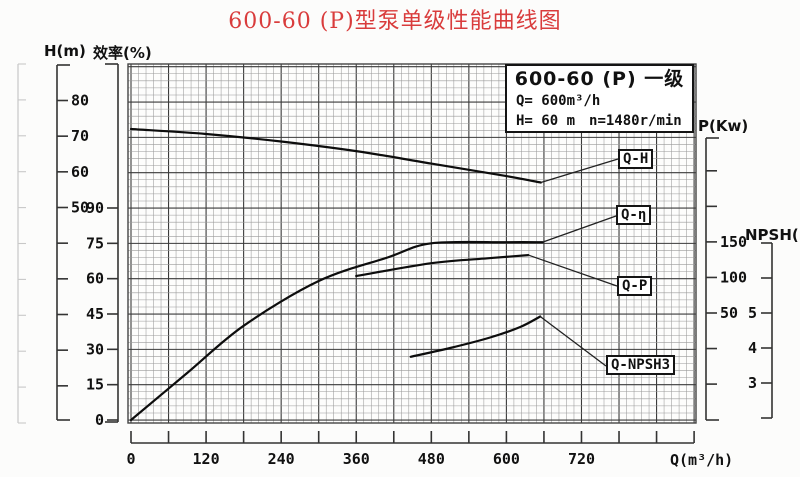  I want to click on curve-qh, so click(335, 155).